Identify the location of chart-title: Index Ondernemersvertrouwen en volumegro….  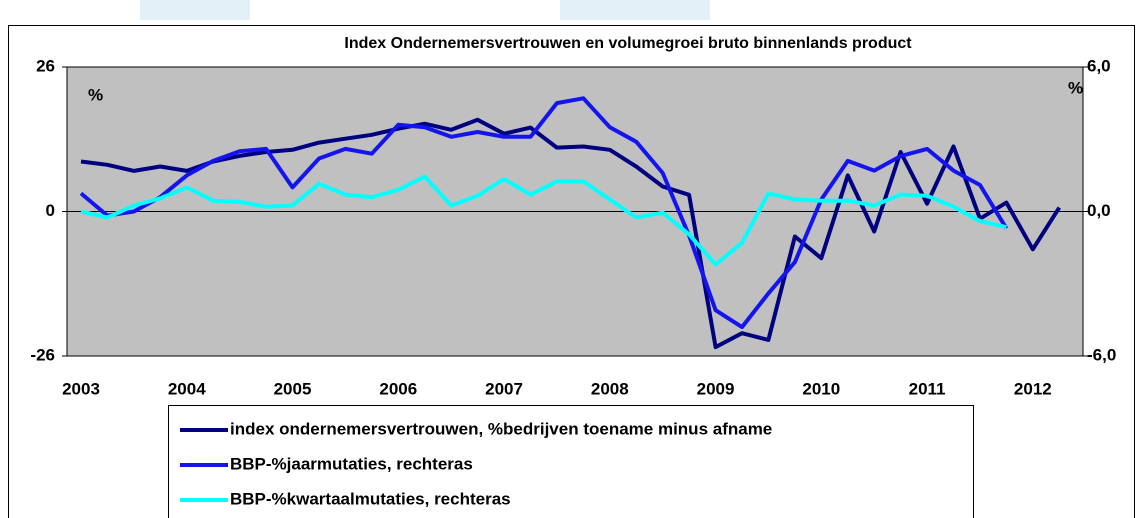
(628, 43).